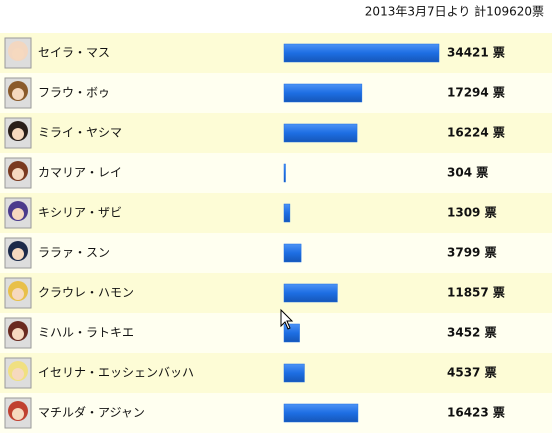 Image resolution: width=552 pixels, height=434 pixels. Describe the element at coordinates (74, 53) in the screenshot. I see `name-label: セイラ・マス` at that location.